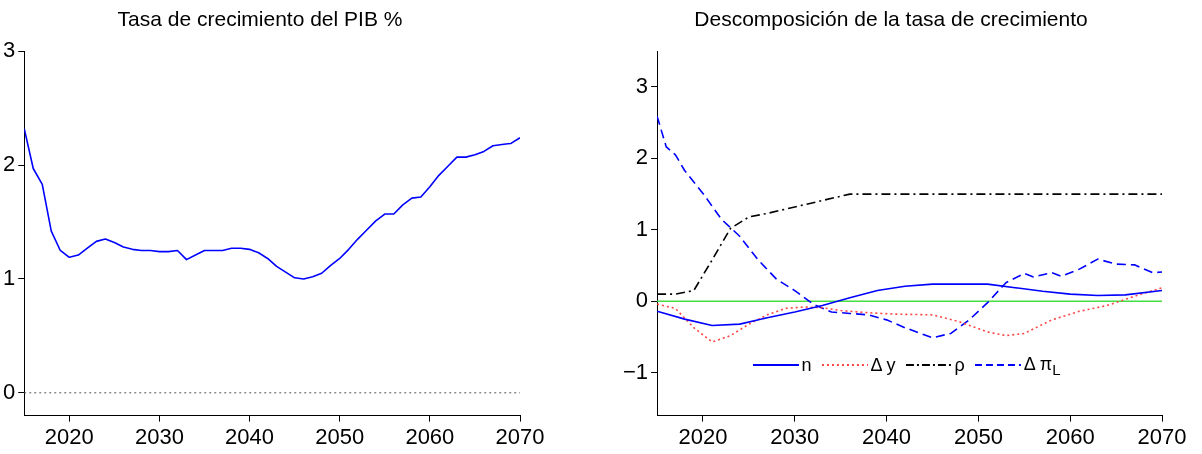 Image resolution: width=1202 pixels, height=454 pixels. What do you see at coordinates (260, 19) in the screenshot?
I see `chart-title: Tasa de crecimiento del PIB %` at bounding box center [260, 19].